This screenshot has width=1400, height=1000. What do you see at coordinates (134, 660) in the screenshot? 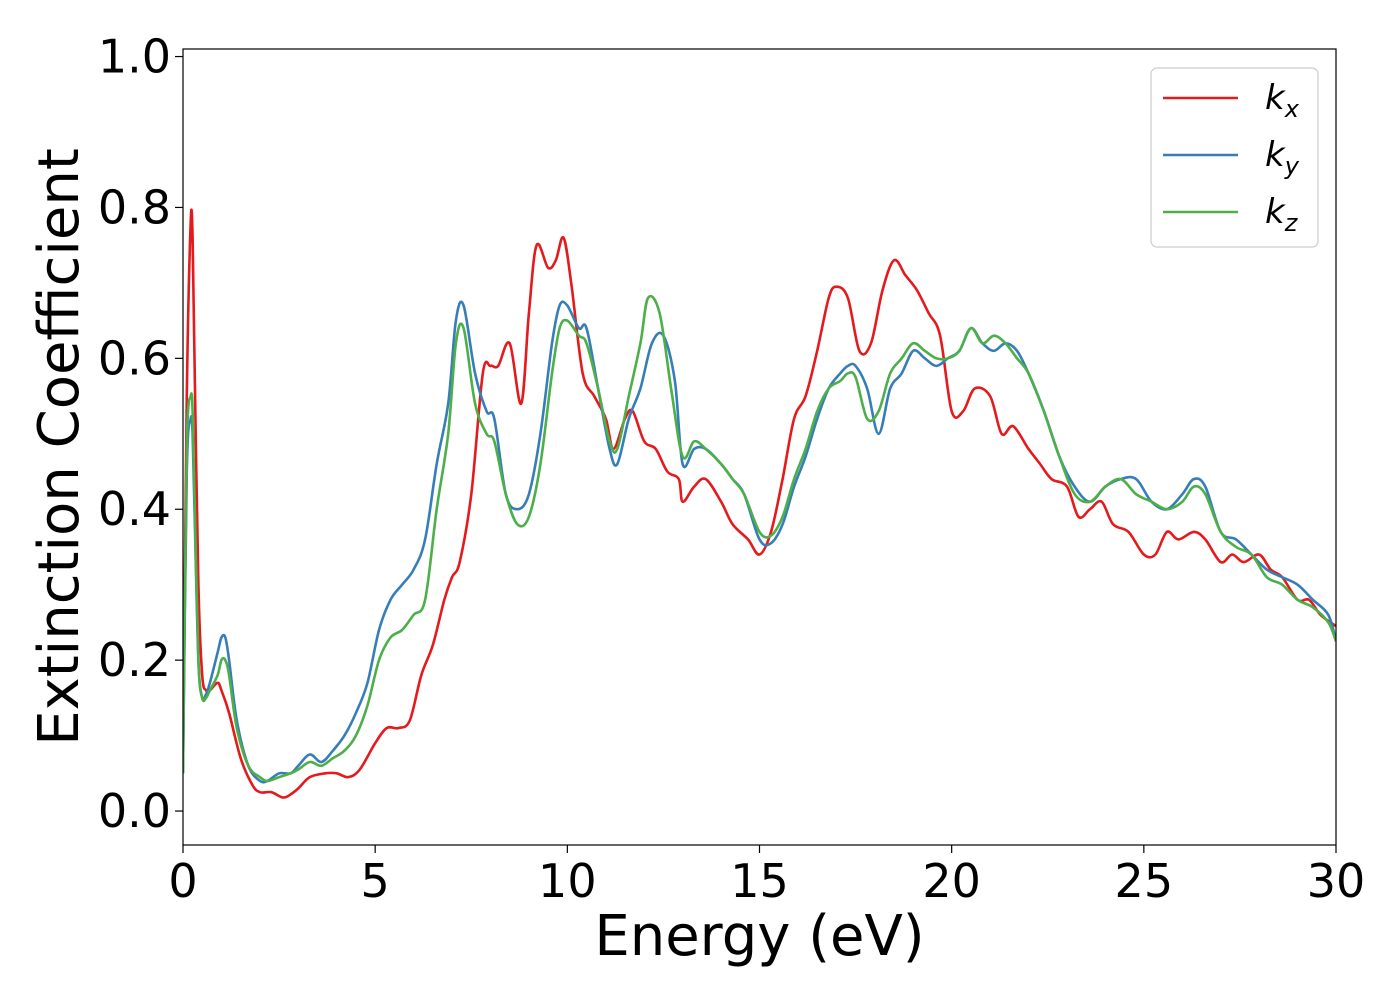
I see `y-tick-label: 0.2` at bounding box center [134, 660].